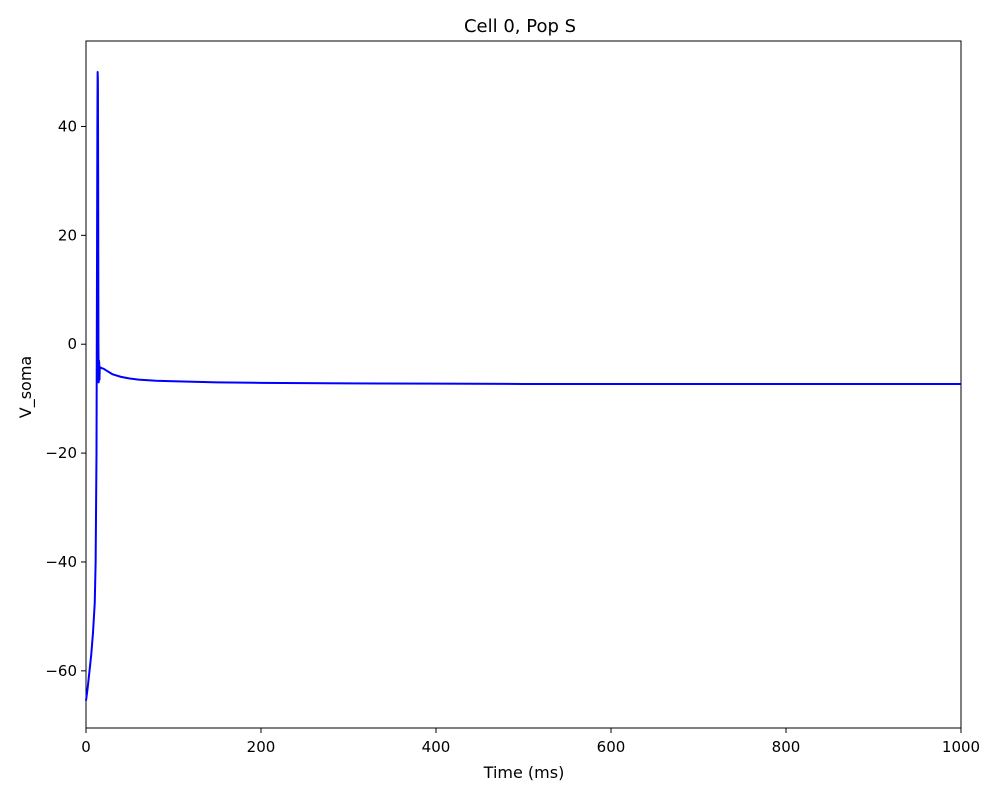  Describe the element at coordinates (611, 747) in the screenshot. I see `x-tick-label: 600` at that location.